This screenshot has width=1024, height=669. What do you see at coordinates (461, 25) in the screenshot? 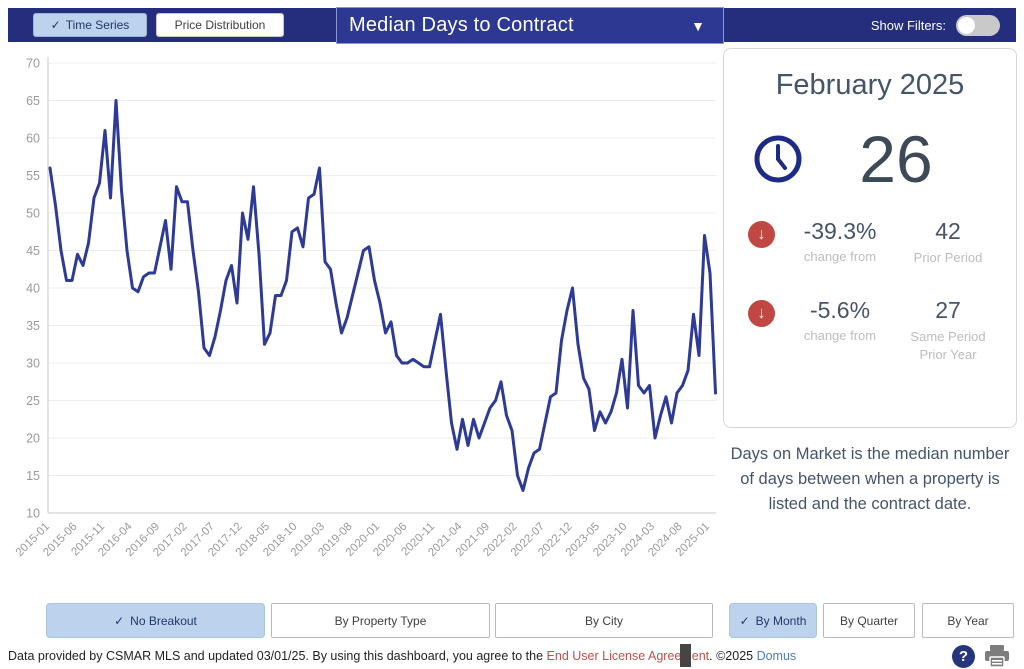
I see `metric-dropdown-value: Median Days to Contract` at bounding box center [461, 25].